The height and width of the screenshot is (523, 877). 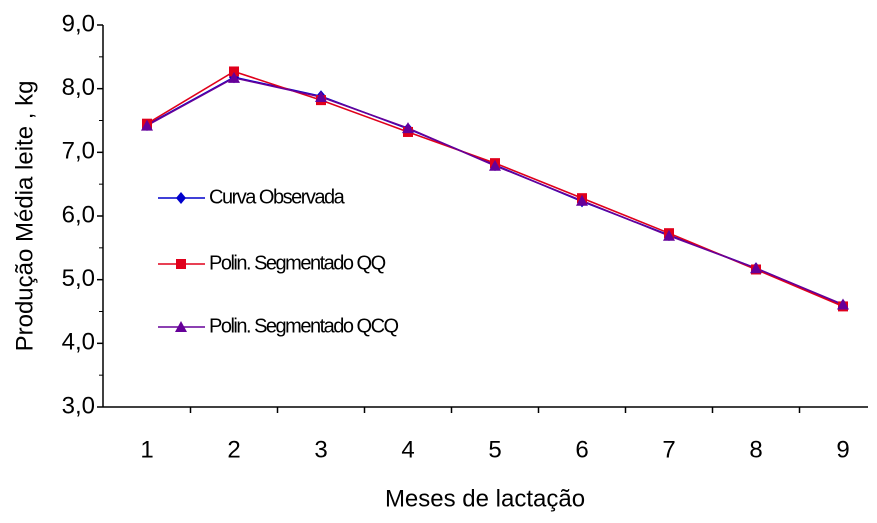 What do you see at coordinates (78, 23) in the screenshot?
I see `y-tick-label: 9,0` at bounding box center [78, 23].